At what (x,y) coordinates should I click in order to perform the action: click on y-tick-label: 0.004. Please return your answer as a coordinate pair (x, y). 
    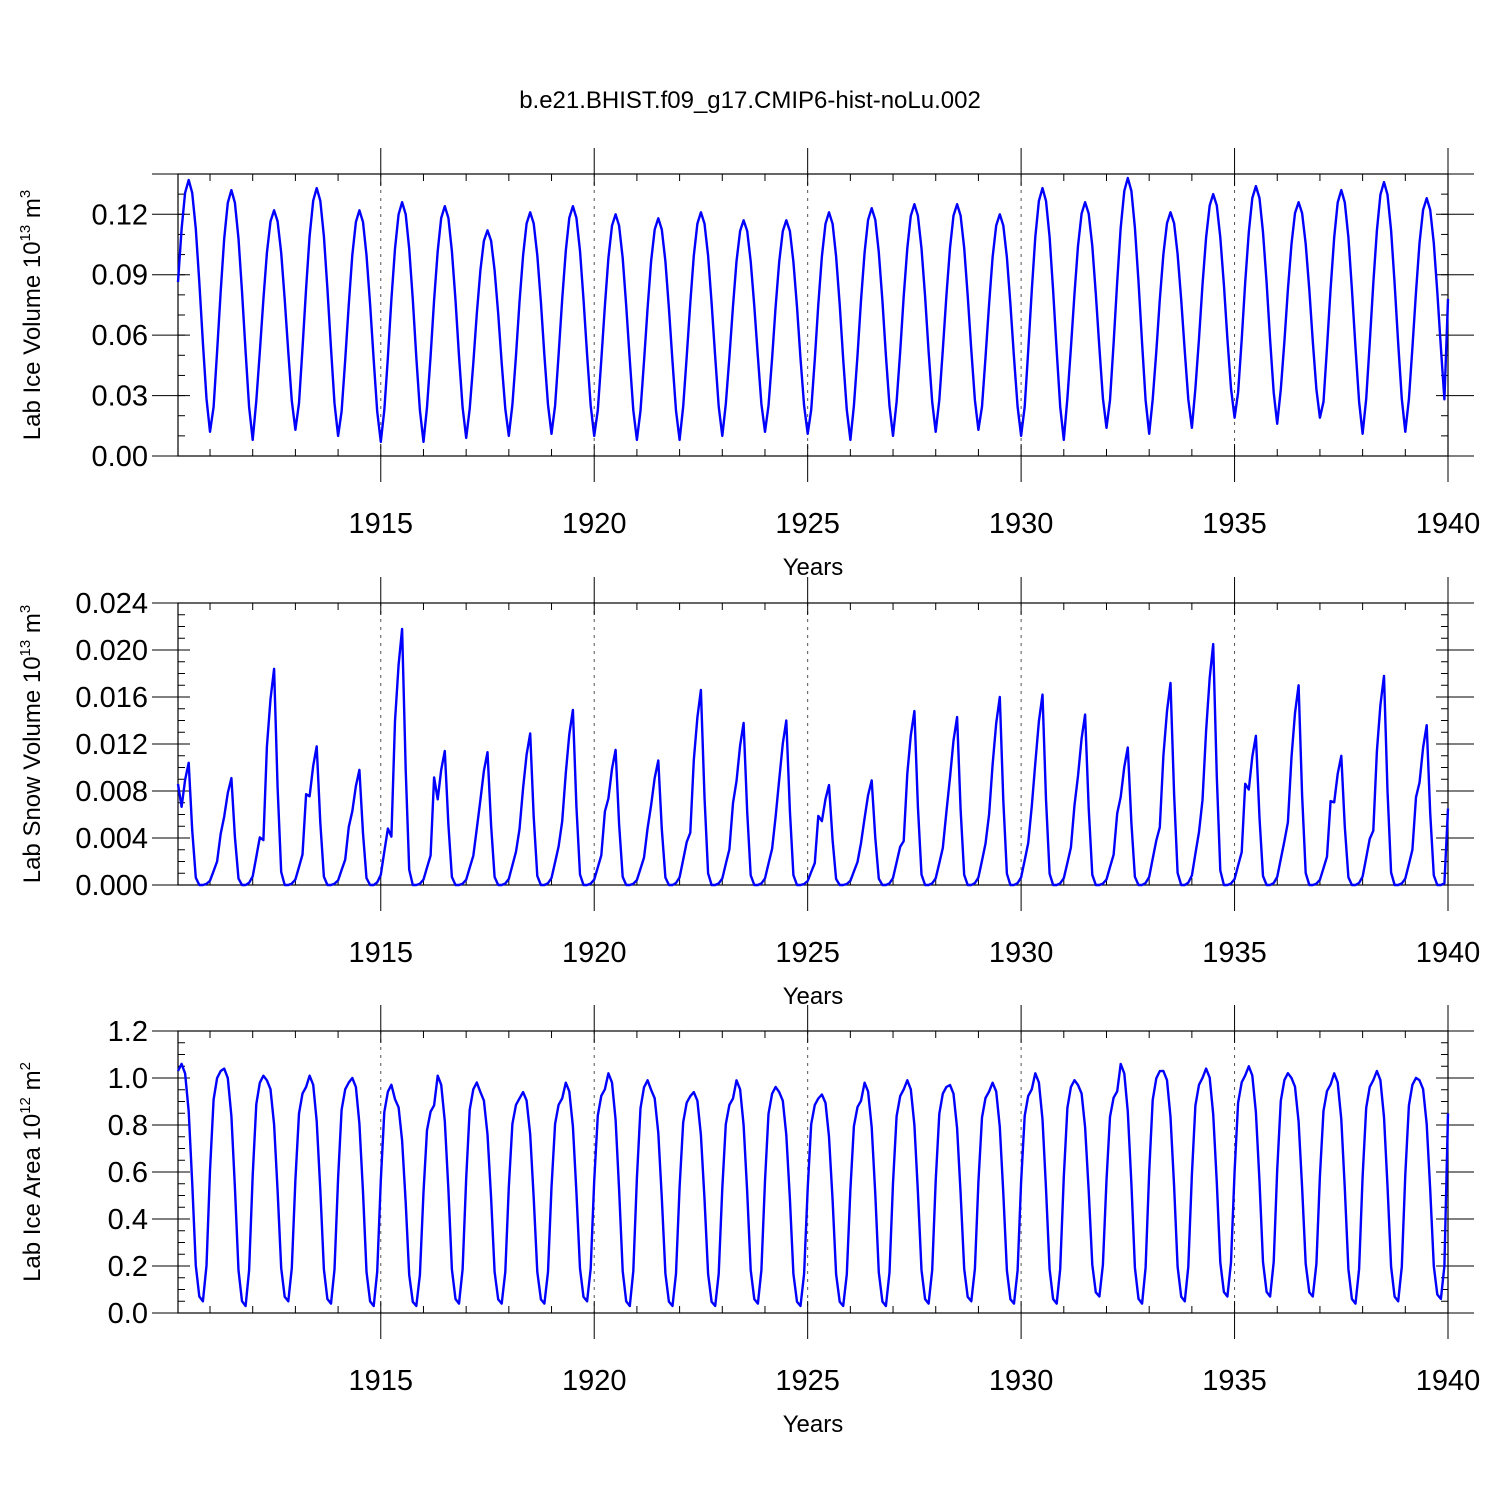
    Looking at the image, I should click on (111, 839).